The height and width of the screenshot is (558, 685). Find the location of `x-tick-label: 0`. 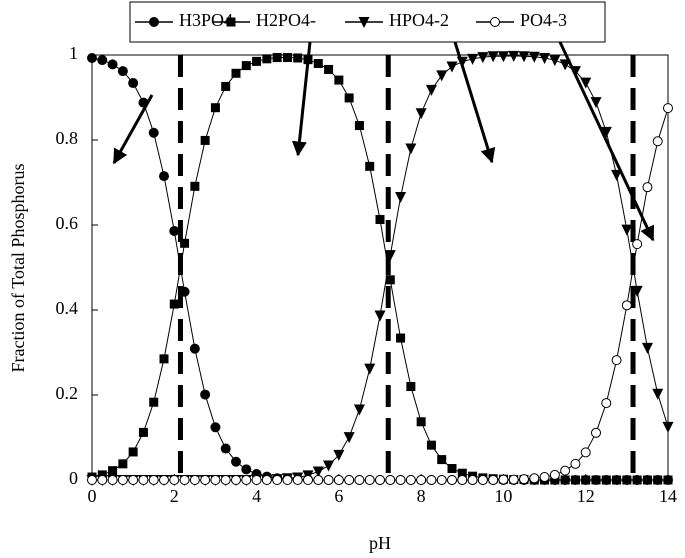

x-tick-label: 0 is located at coordinates (92, 496).